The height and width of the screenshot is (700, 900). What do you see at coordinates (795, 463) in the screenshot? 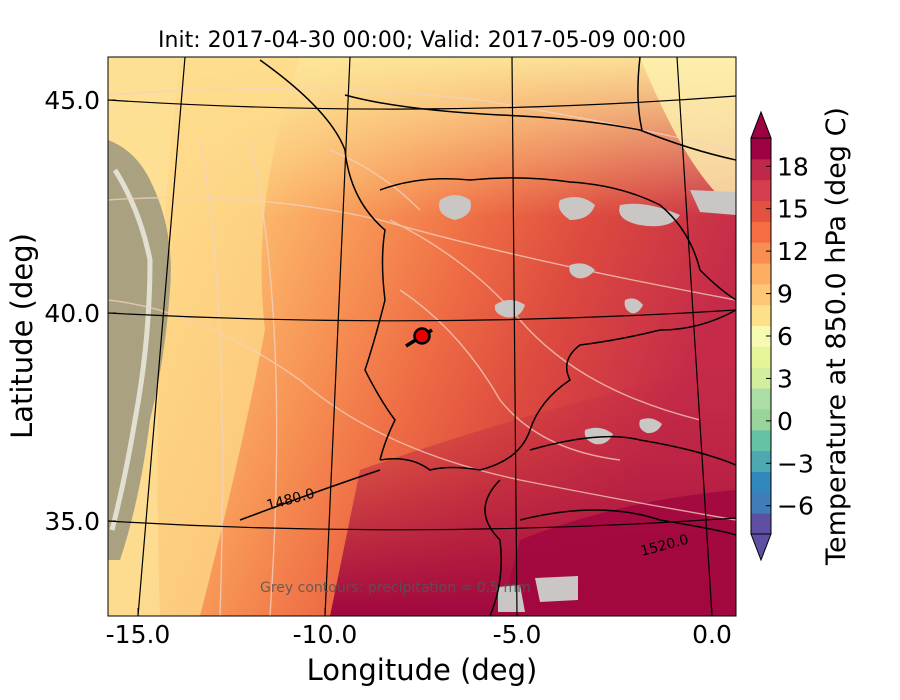
I see `colorbar-tick-label: −3` at bounding box center [795, 463].